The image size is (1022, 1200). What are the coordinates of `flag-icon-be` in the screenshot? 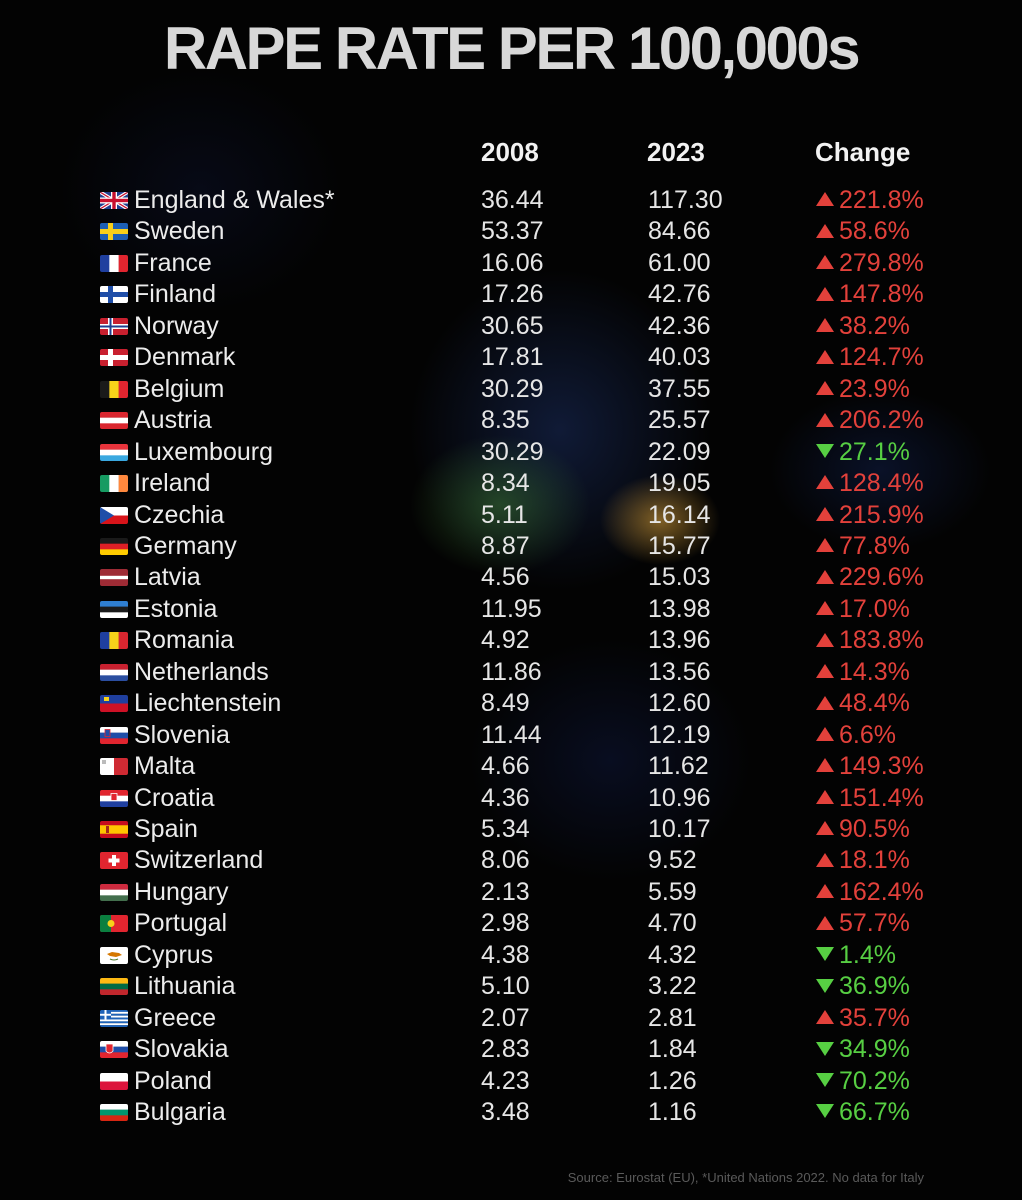 It's located at (114, 389).